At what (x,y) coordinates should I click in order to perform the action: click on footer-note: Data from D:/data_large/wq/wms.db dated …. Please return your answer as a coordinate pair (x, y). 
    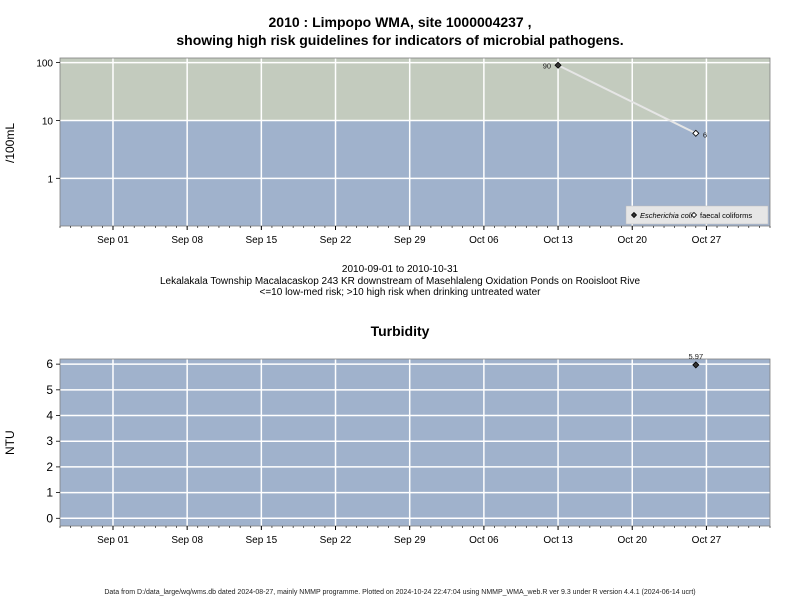
    Looking at the image, I should click on (400, 592).